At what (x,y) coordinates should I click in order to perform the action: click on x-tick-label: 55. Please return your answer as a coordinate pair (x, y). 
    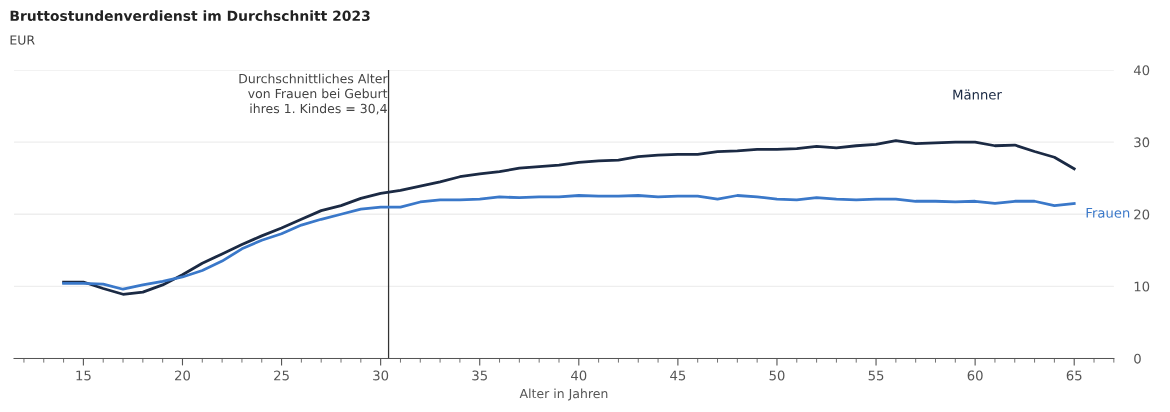
    Looking at the image, I should click on (876, 375).